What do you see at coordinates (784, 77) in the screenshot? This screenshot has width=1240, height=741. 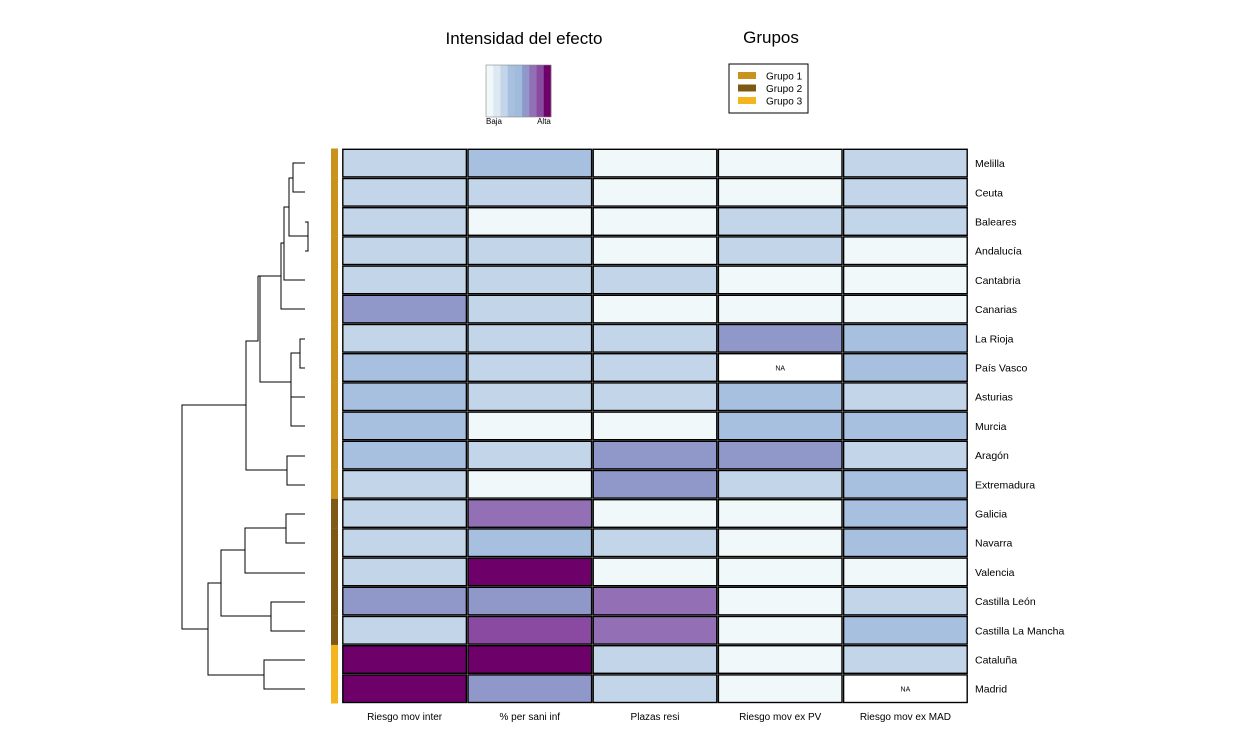 I see `group-legend-label: Grupo 1` at bounding box center [784, 77].